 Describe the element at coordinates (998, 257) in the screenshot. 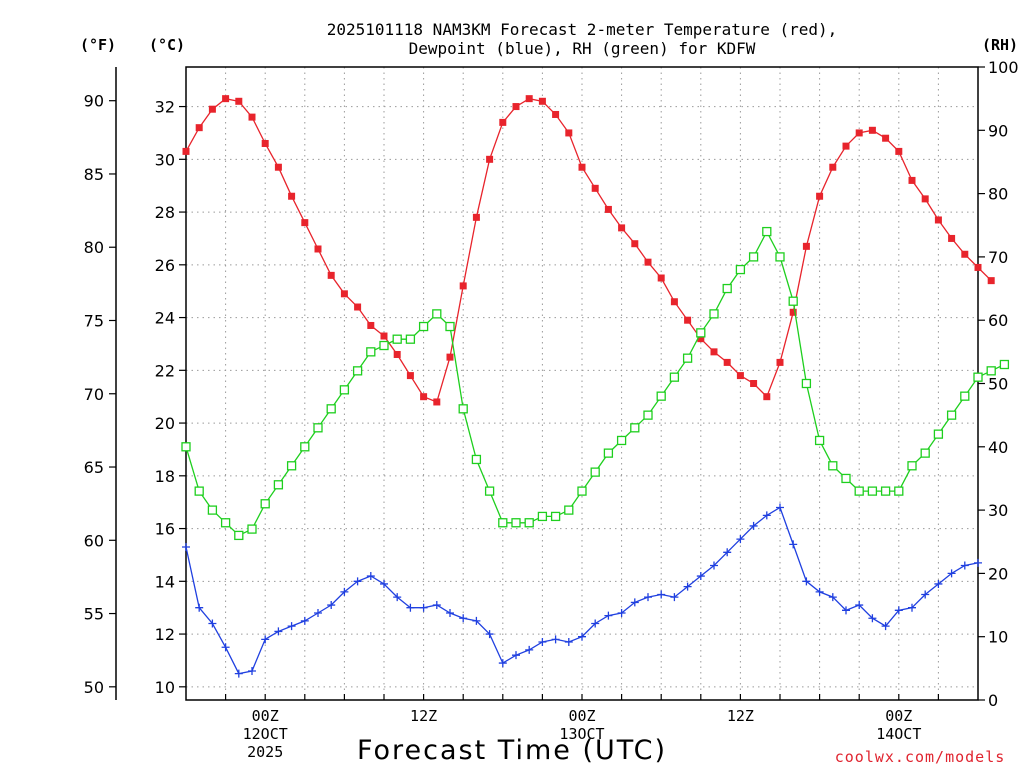

I see `rh-tick-label: 70` at that location.